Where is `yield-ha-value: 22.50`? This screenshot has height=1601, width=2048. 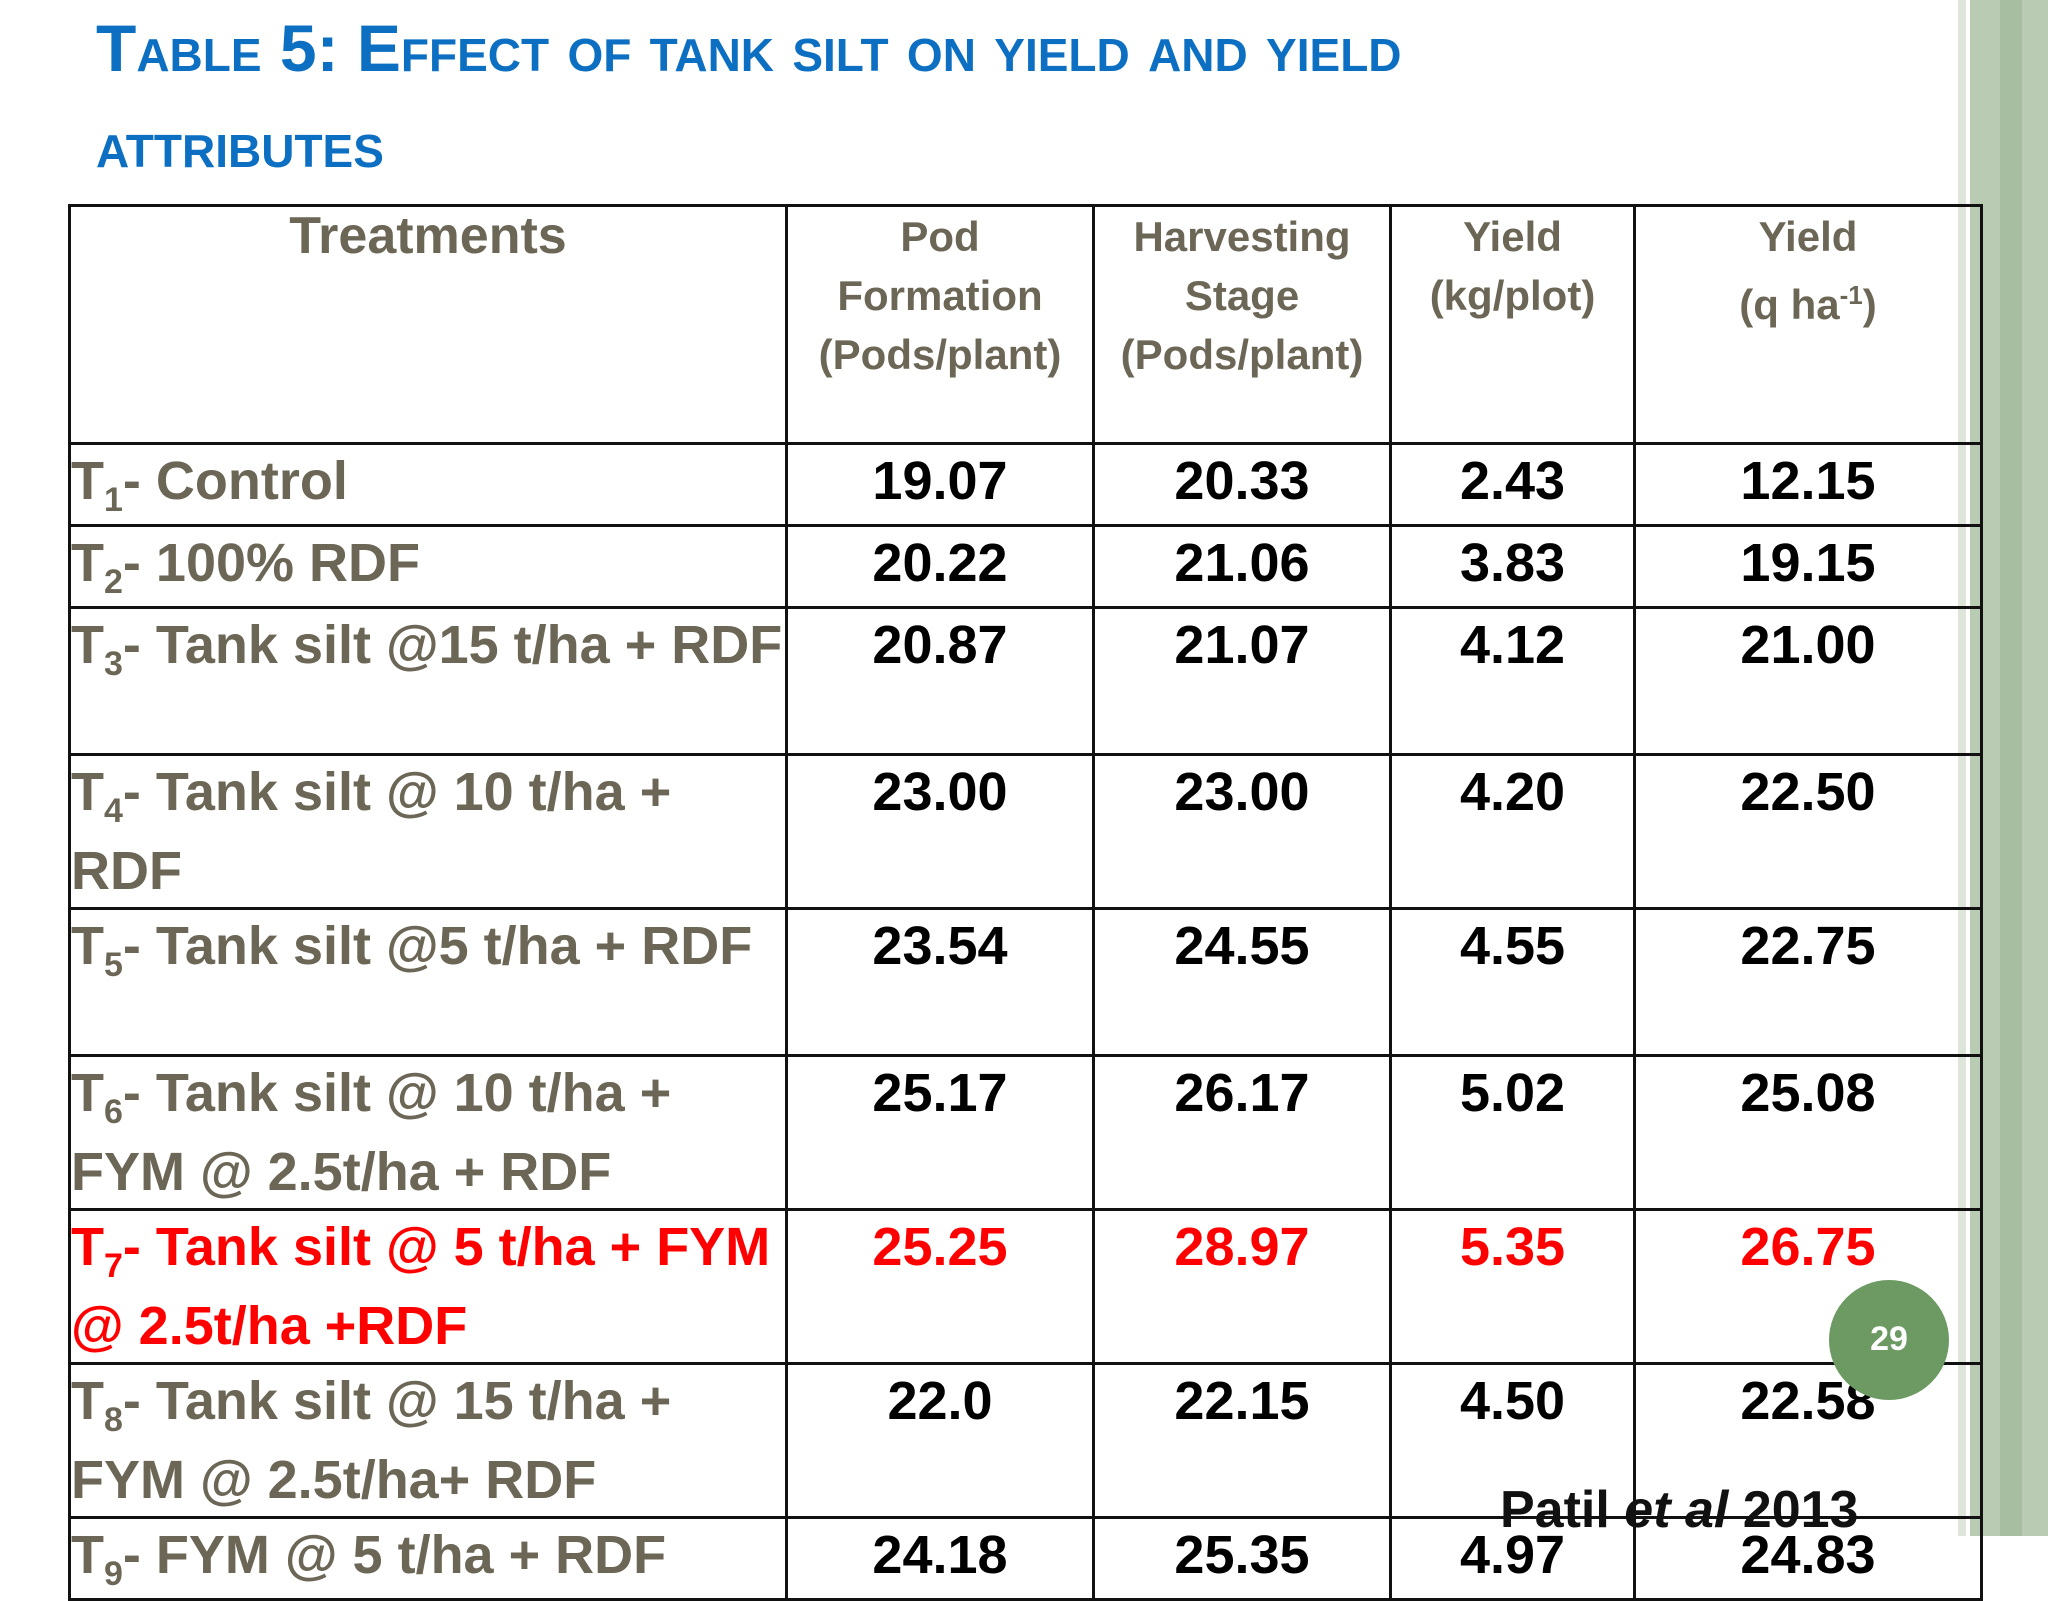 yield-ha-value: 22.50 is located at coordinates (1808, 831).